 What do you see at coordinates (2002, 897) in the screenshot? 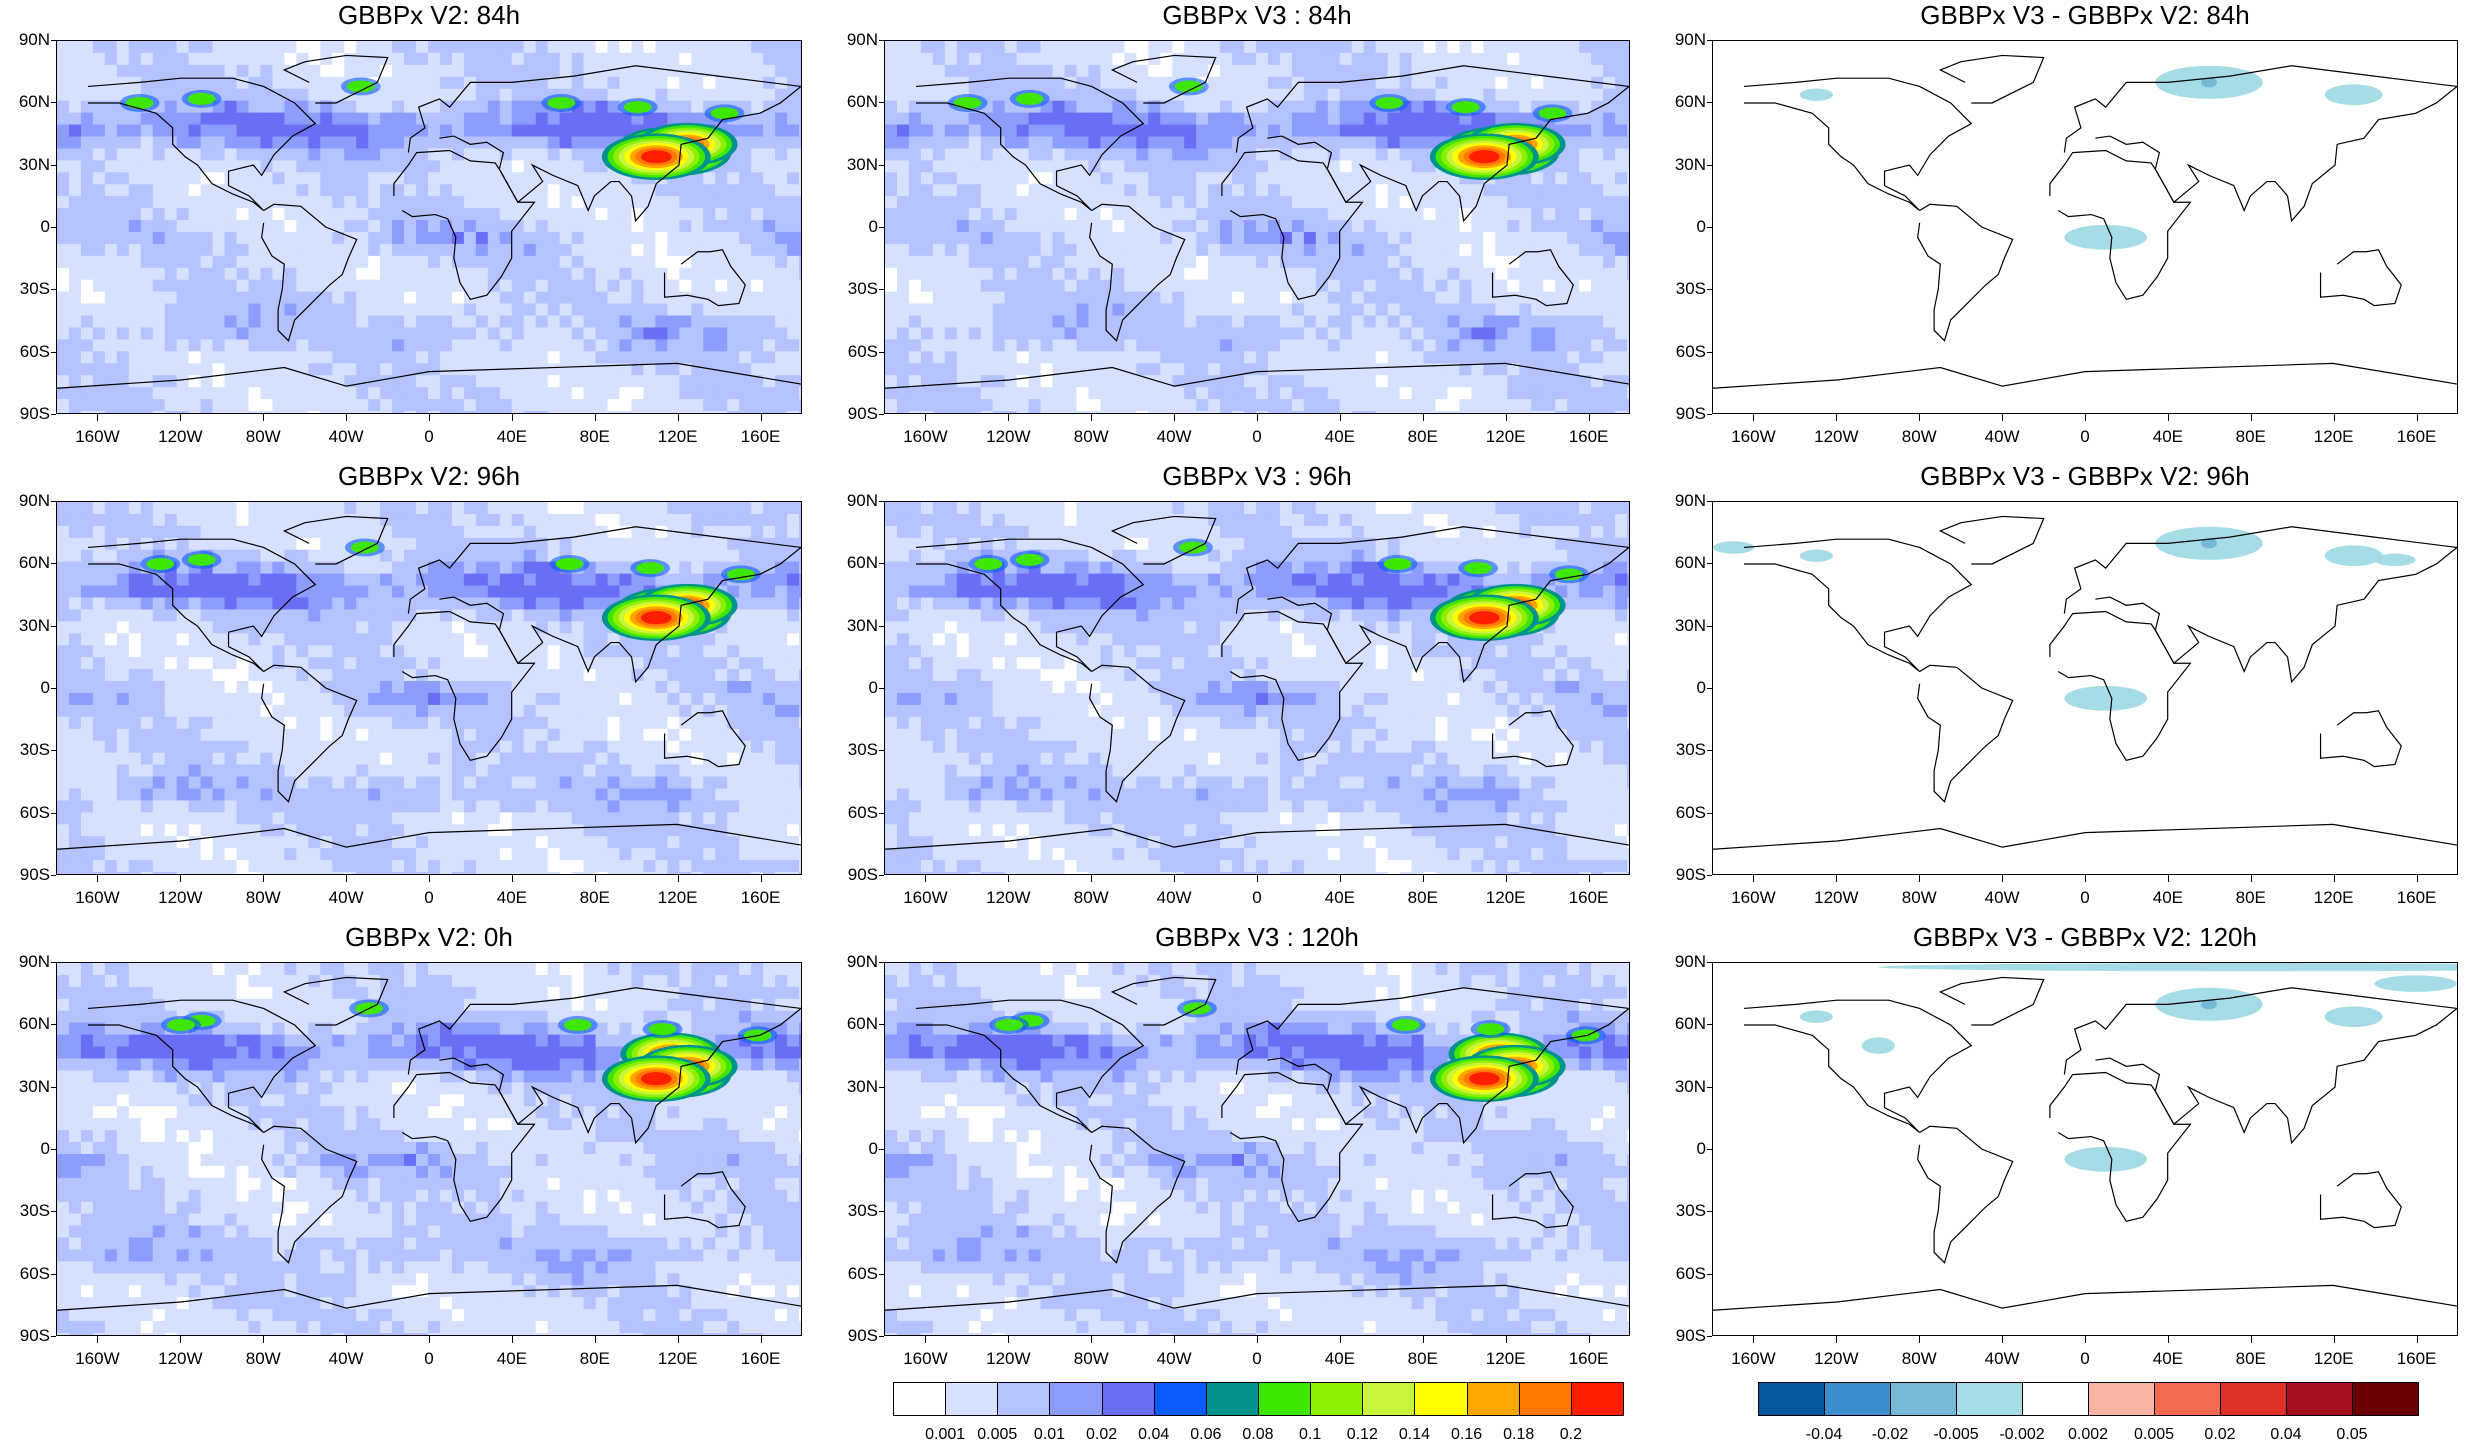
I see `lon-label: 40W` at bounding box center [2002, 897].